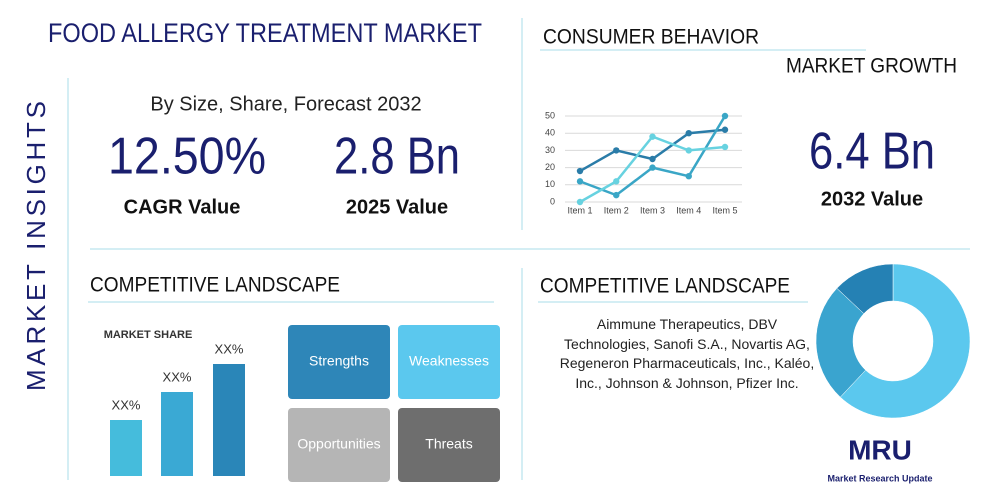 The width and height of the screenshot is (1000, 500). I want to click on chart-title: MARKET SHARE, so click(148, 335).